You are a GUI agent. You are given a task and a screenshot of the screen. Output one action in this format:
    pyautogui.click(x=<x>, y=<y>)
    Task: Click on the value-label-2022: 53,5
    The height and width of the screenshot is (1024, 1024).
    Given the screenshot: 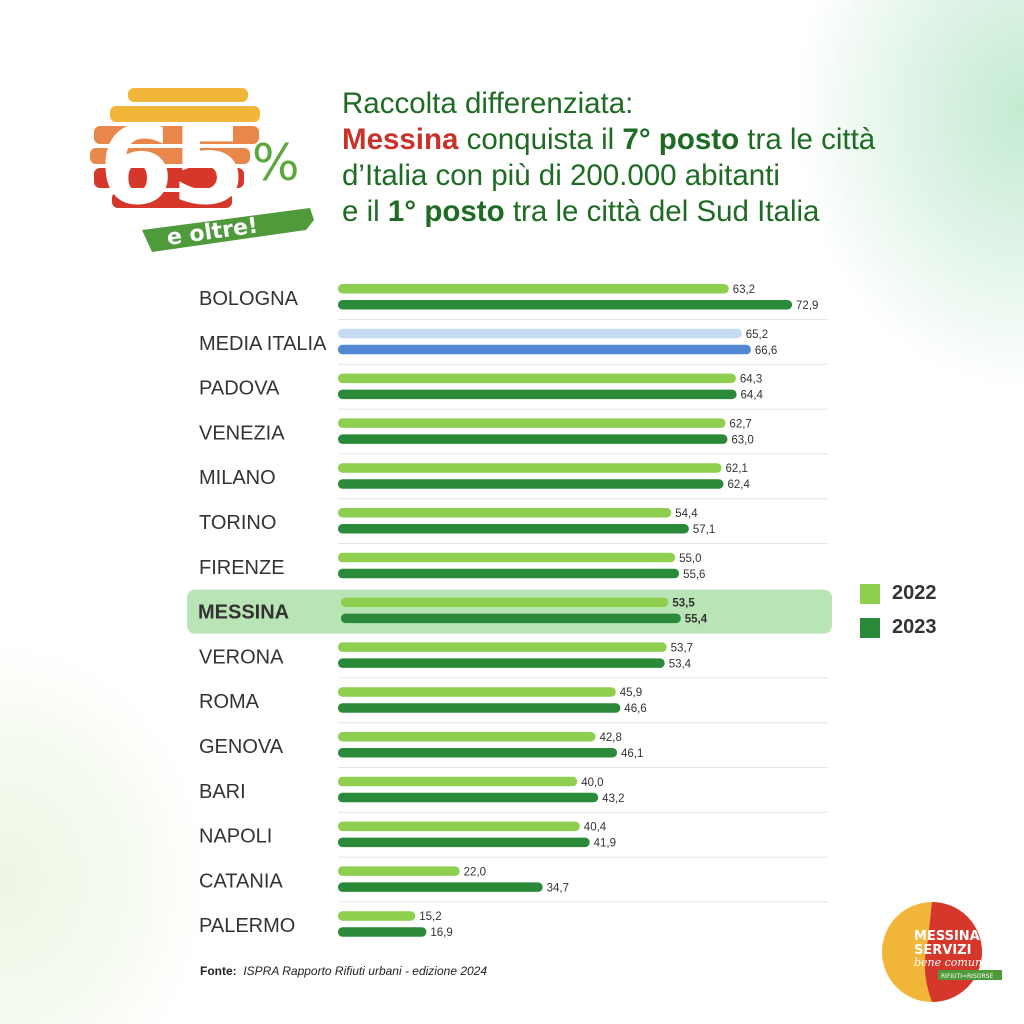 What is the action you would take?
    pyautogui.click(x=683, y=604)
    